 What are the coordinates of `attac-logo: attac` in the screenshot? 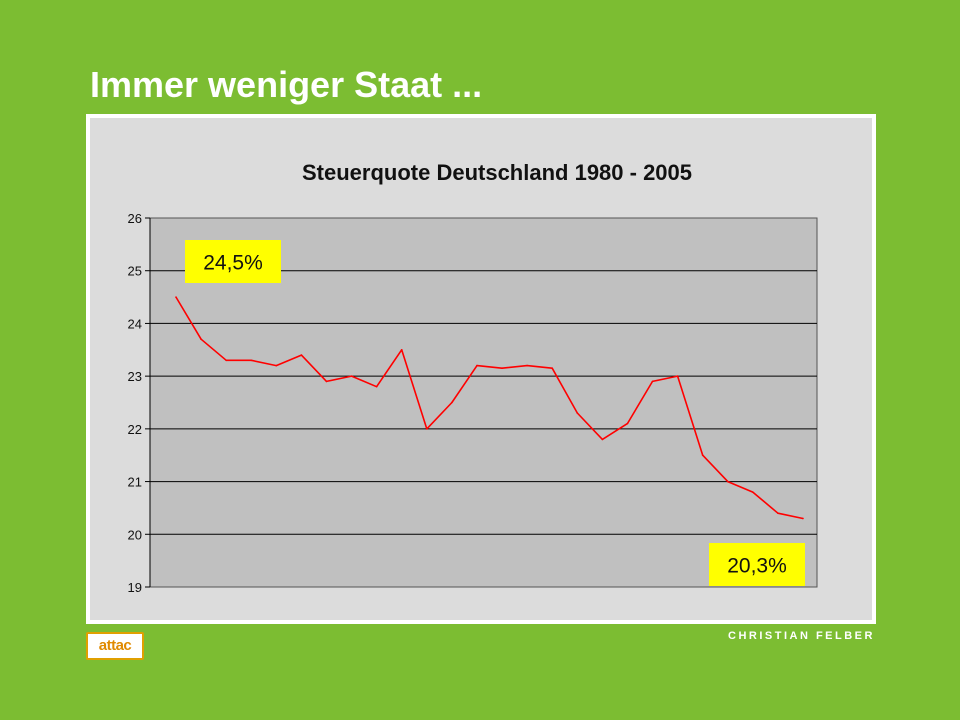 It's located at (115, 646).